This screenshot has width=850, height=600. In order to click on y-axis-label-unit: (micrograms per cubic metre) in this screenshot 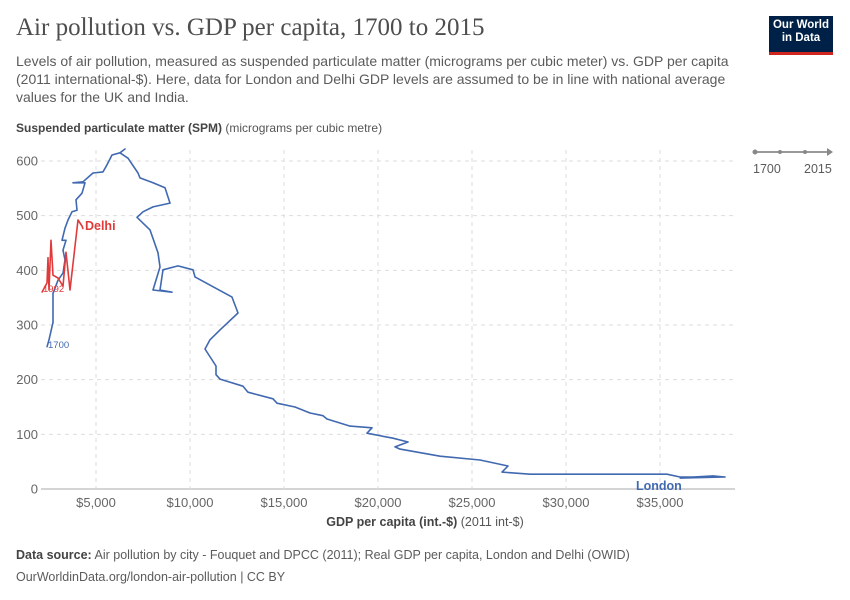, I will do `click(304, 128)`.